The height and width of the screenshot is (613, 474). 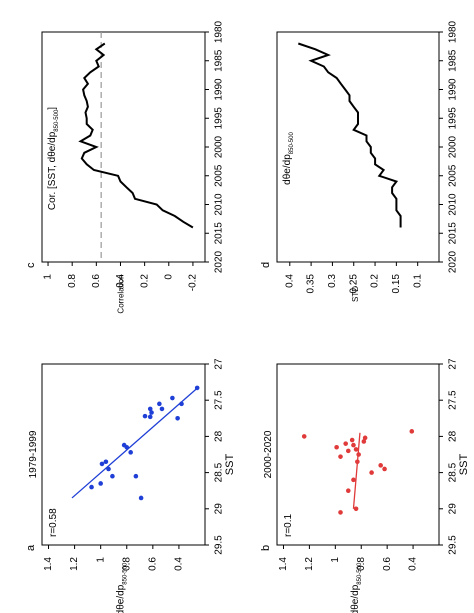 What do you see at coordinates (268, 454) in the screenshot?
I see `panel-subtitle: 2000-2020` at bounding box center [268, 454].